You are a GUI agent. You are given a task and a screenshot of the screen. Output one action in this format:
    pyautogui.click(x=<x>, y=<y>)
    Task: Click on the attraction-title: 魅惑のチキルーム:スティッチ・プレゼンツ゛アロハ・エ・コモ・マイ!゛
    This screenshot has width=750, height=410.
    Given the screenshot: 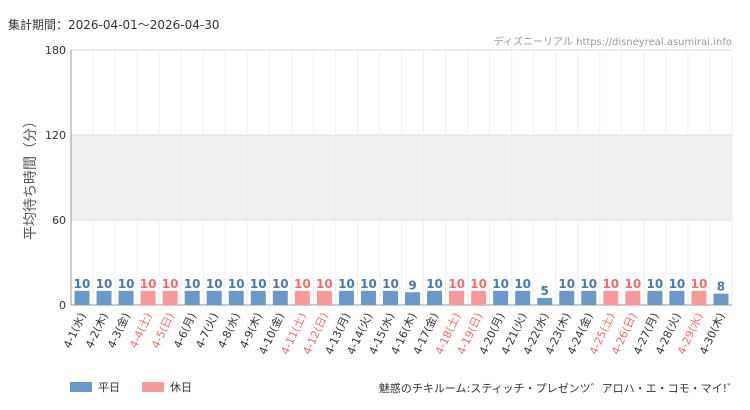 What is the action you would take?
    pyautogui.click(x=558, y=388)
    